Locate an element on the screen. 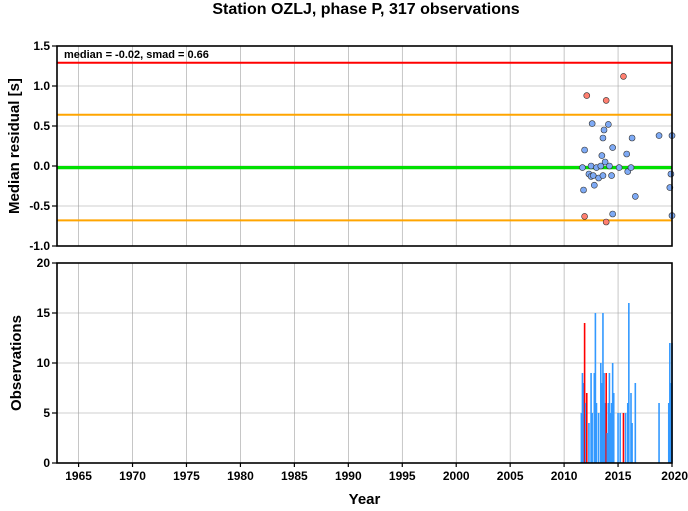  y-tick-label: -1.0 is located at coordinates (39, 246).